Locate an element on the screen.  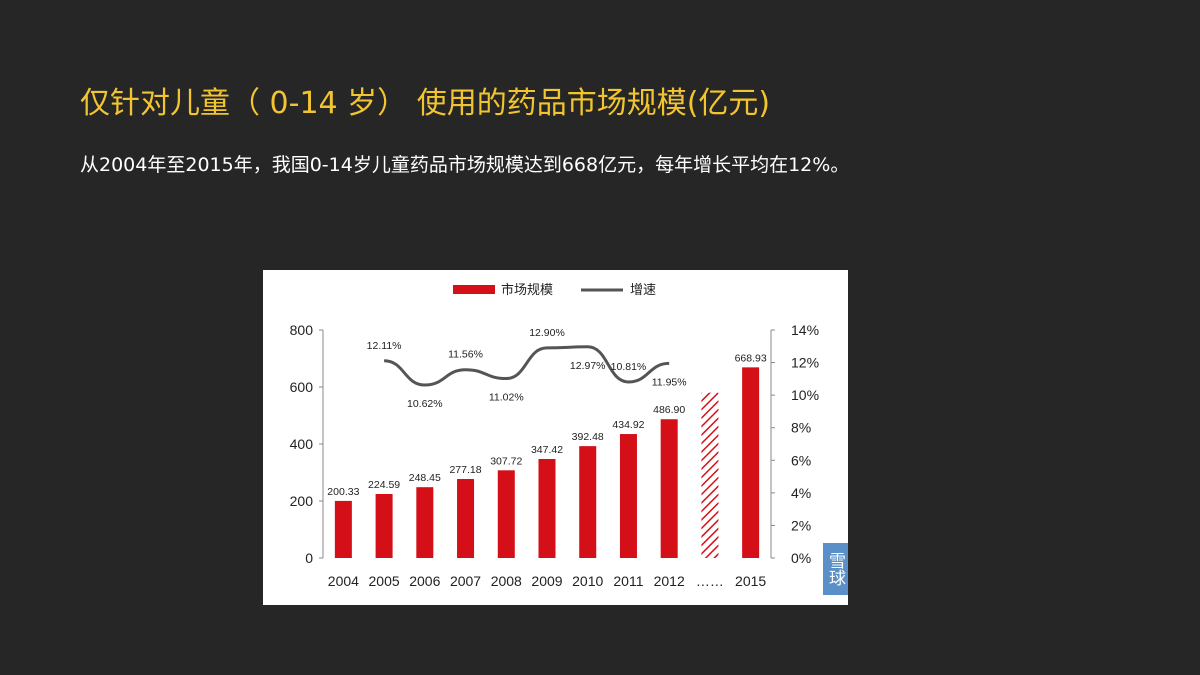
bar-2005 is located at coordinates (384, 525).